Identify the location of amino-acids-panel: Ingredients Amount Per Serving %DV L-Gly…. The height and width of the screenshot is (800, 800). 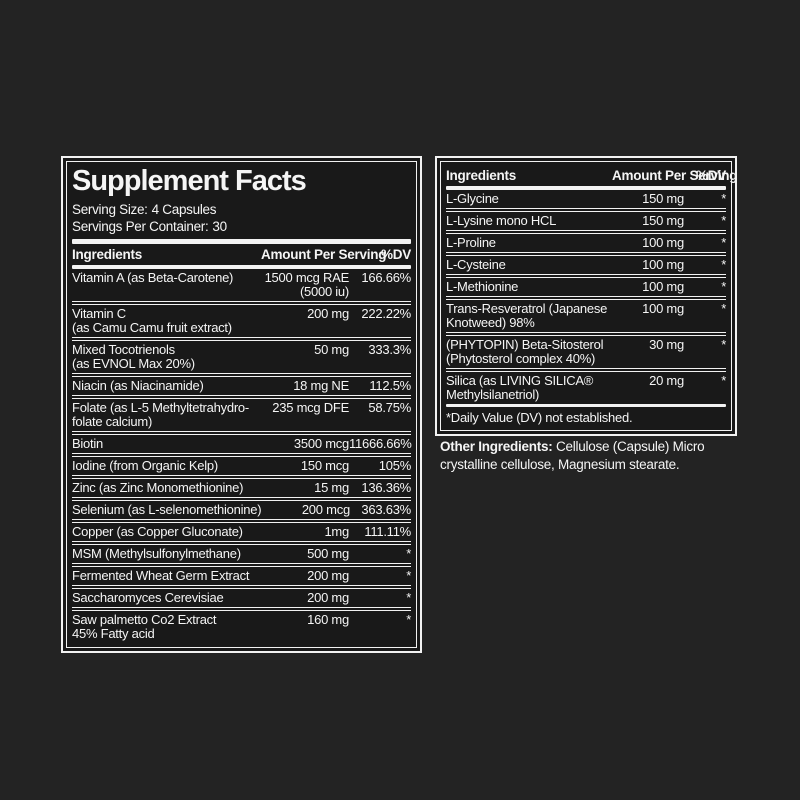
(586, 296).